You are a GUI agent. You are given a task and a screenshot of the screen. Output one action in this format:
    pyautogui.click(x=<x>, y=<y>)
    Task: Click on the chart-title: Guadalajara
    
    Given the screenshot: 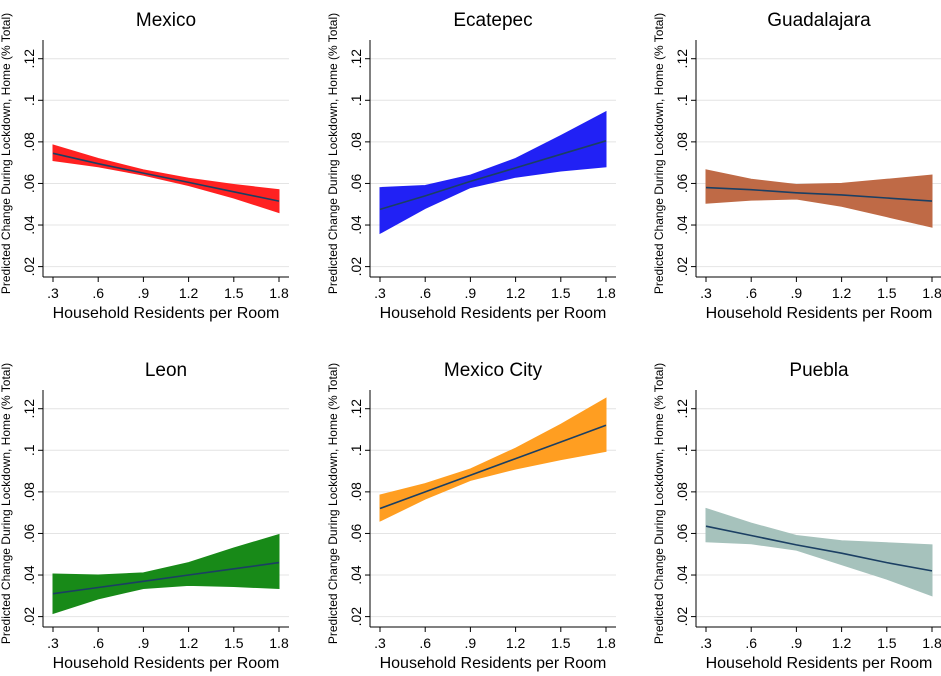 What is the action you would take?
    pyautogui.click(x=819, y=20)
    